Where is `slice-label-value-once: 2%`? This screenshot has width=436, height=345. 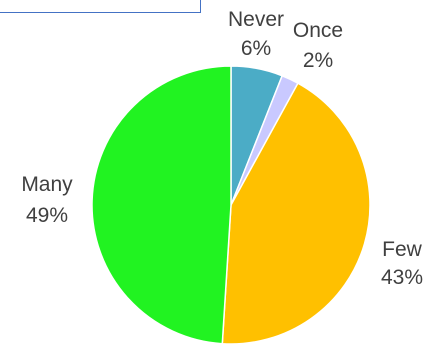
slice-label-value-once: 2% is located at coordinates (318, 60).